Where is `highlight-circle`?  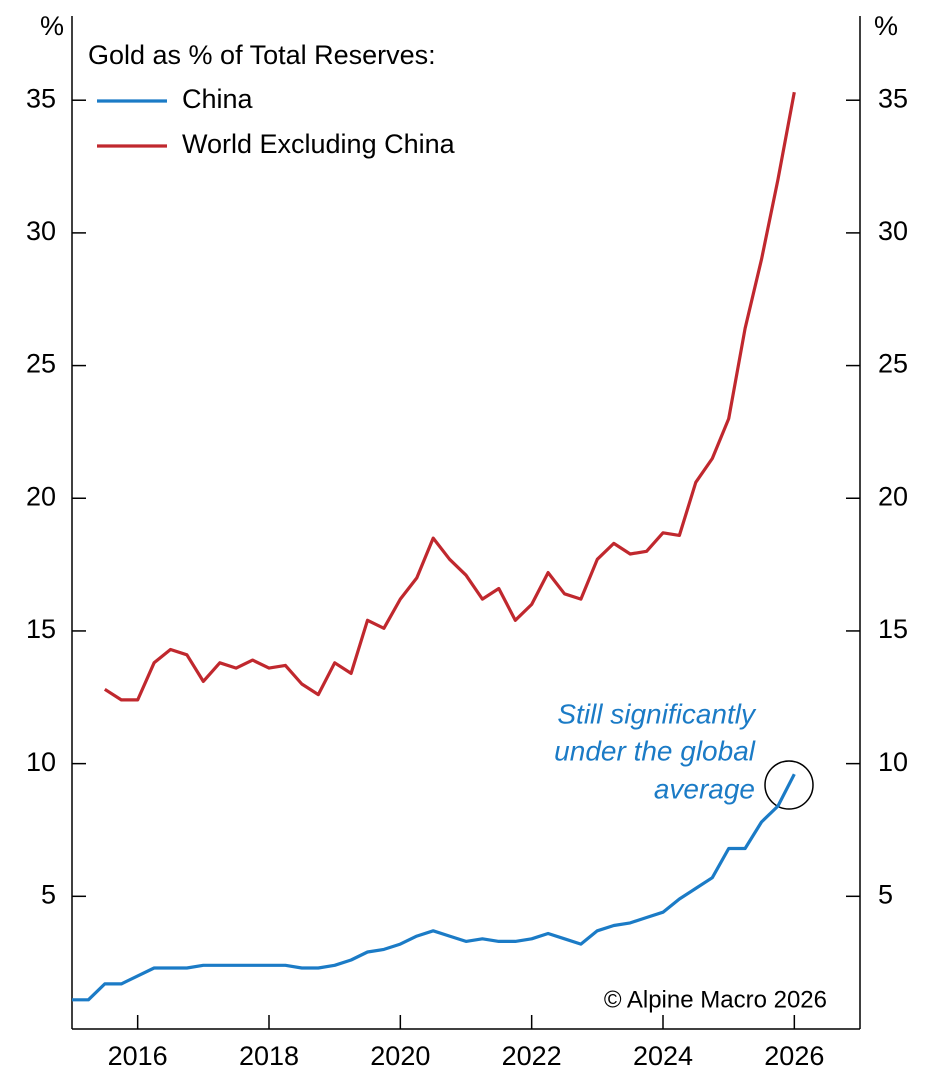
highlight-circle is located at coordinates (789, 785).